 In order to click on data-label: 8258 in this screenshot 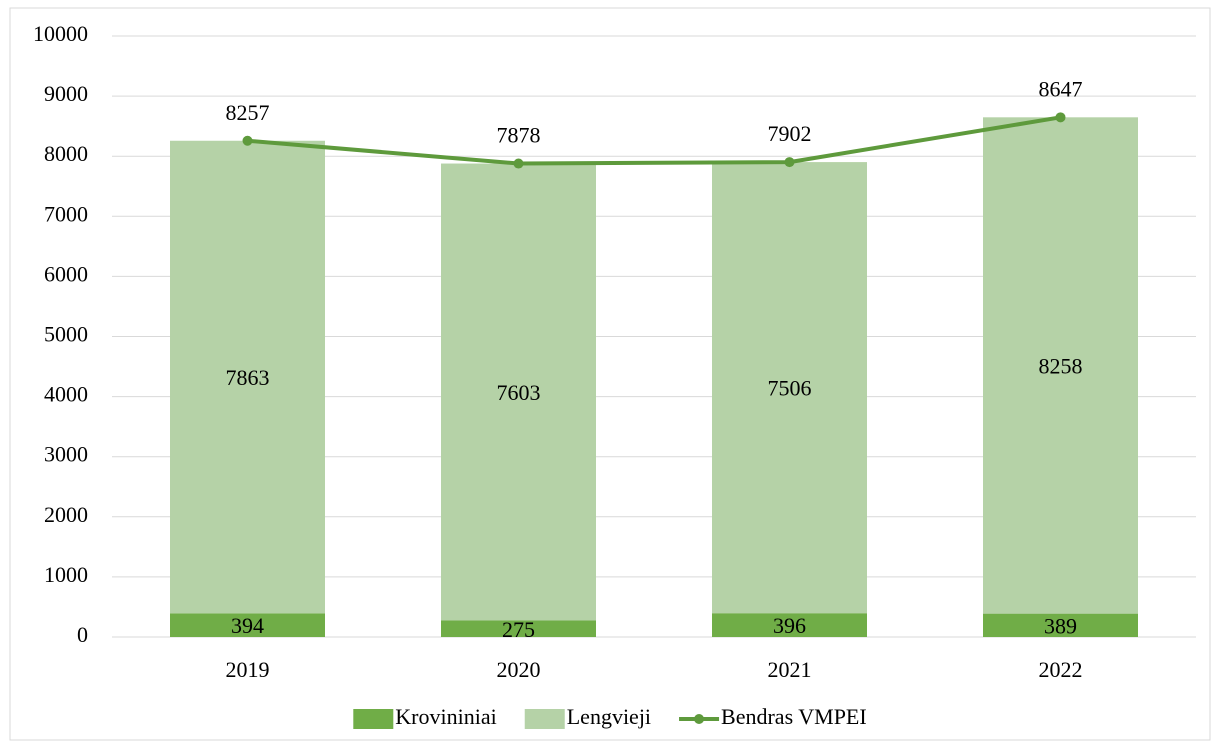, I will do `click(1061, 366)`.